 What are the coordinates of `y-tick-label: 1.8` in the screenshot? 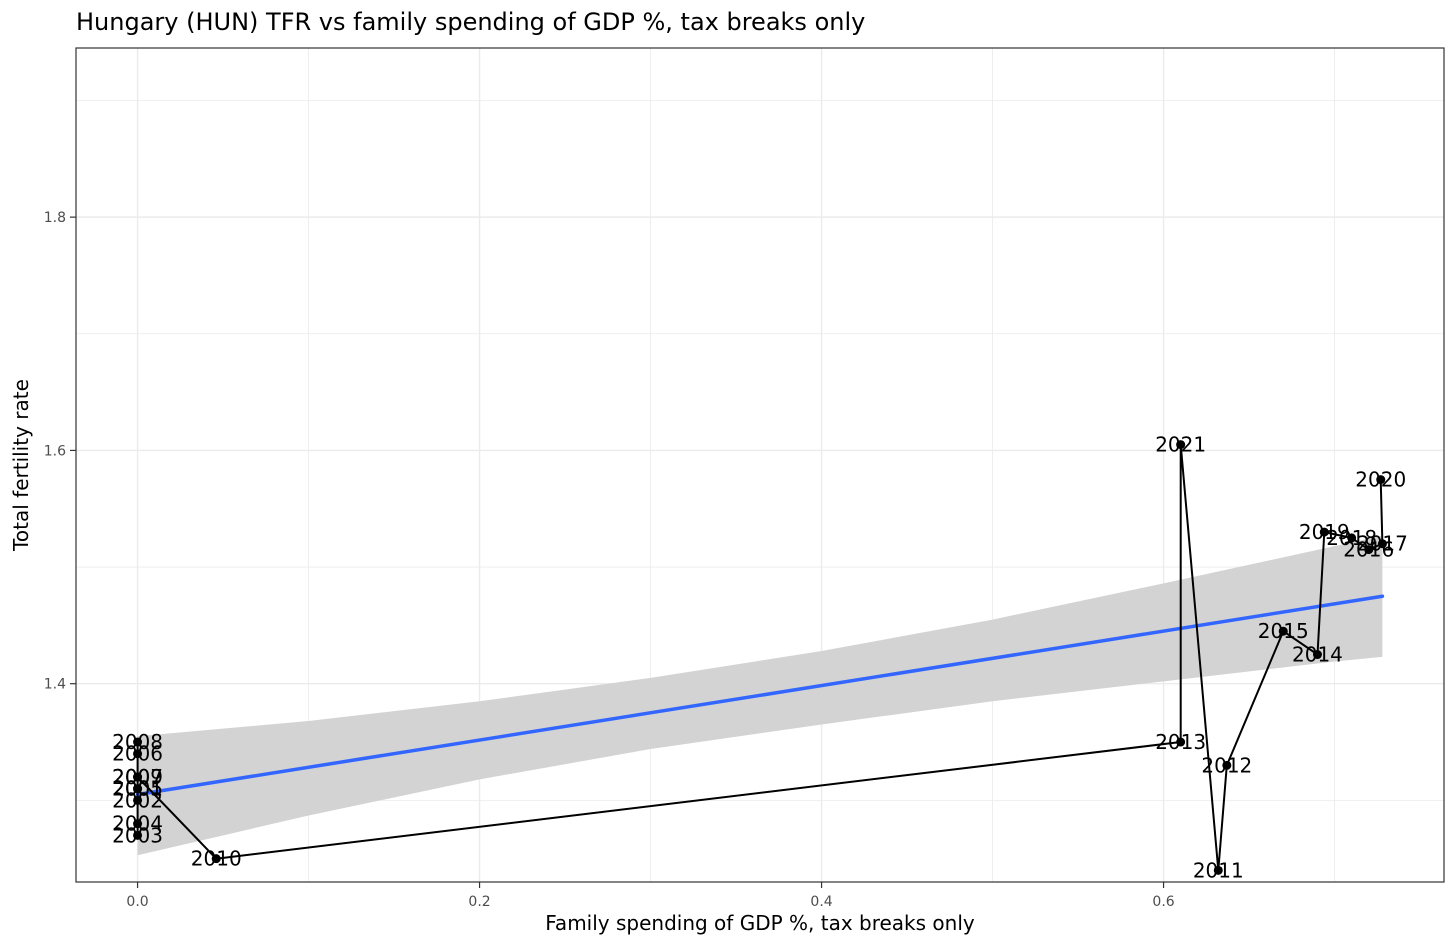 It's located at (55, 218).